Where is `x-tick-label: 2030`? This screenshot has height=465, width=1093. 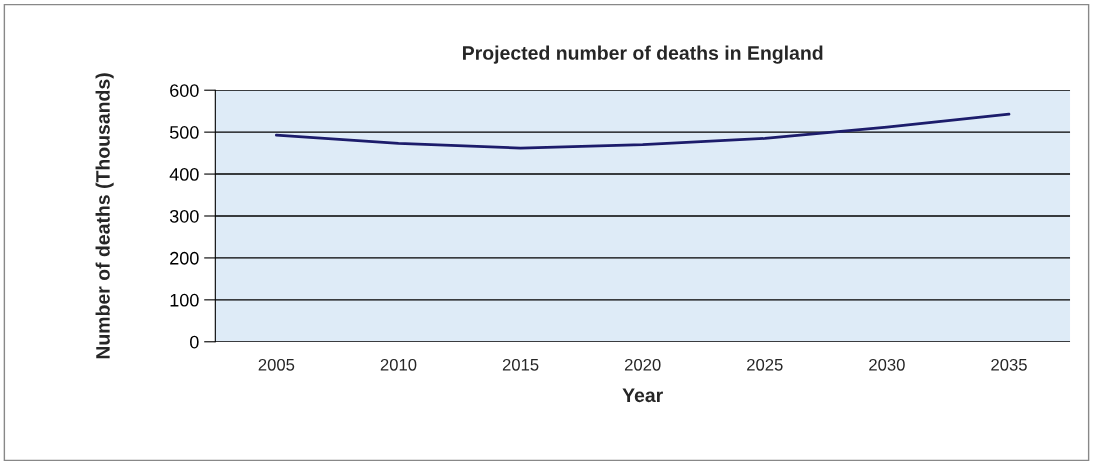
x-tick-label: 2030 is located at coordinates (887, 364).